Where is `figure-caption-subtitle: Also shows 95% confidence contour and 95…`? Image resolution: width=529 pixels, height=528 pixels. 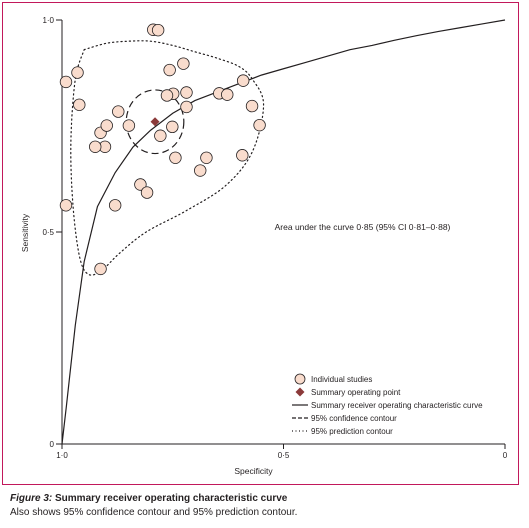 figure-caption-subtitle: Also shows 95% confidence contour and 95… is located at coordinates (154, 512).